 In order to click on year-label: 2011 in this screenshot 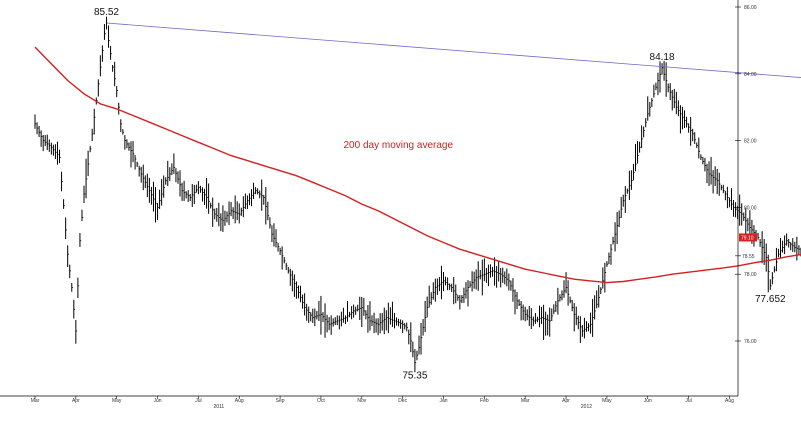, I will do `click(218, 407)`.